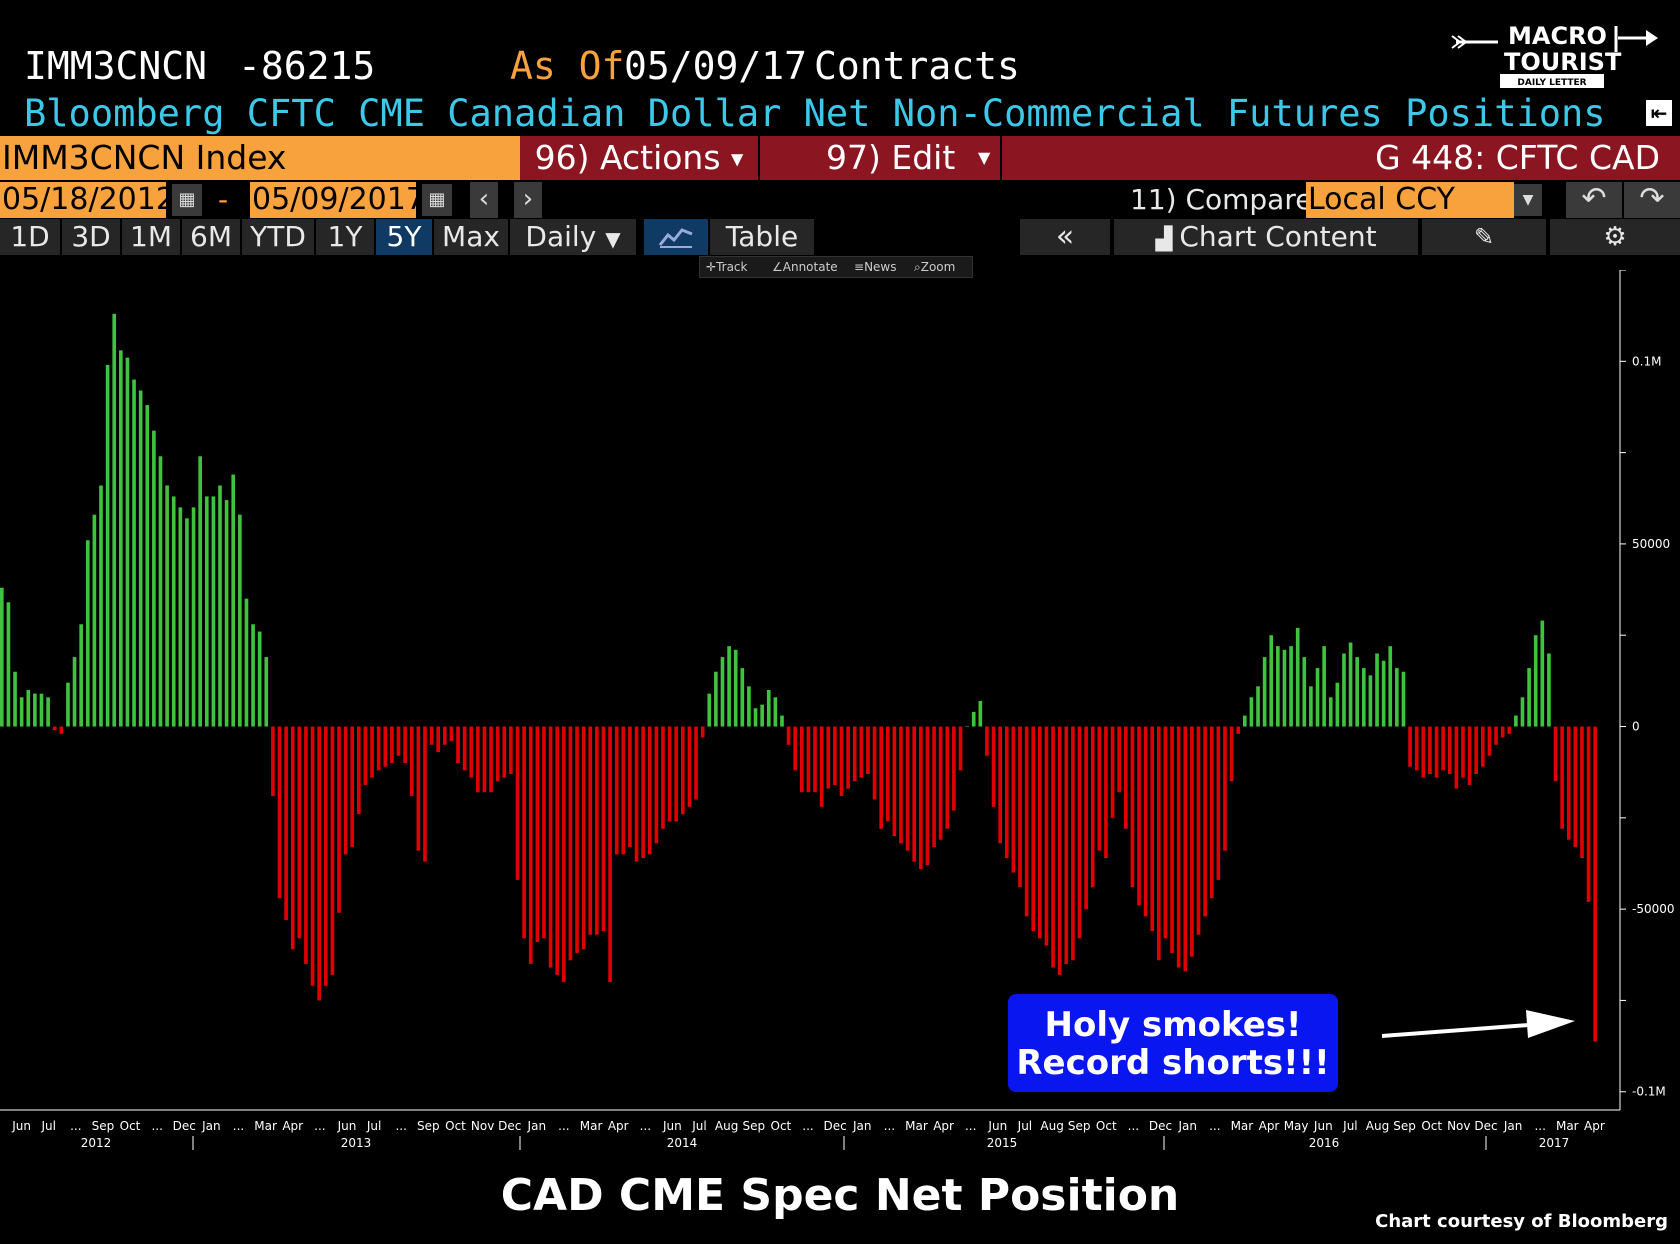 This screenshot has height=1244, width=1680. What do you see at coordinates (528, 200) in the screenshot?
I see `next-period-button: ›` at bounding box center [528, 200].